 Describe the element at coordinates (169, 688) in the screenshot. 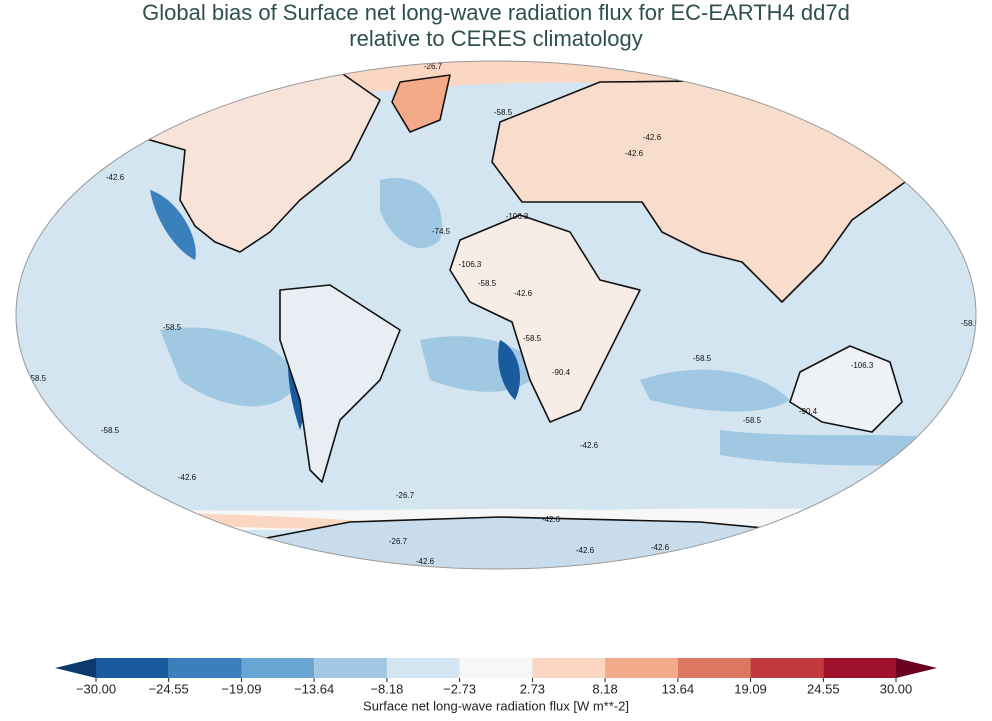

I see `colorbar-tick-label: −24.55` at that location.